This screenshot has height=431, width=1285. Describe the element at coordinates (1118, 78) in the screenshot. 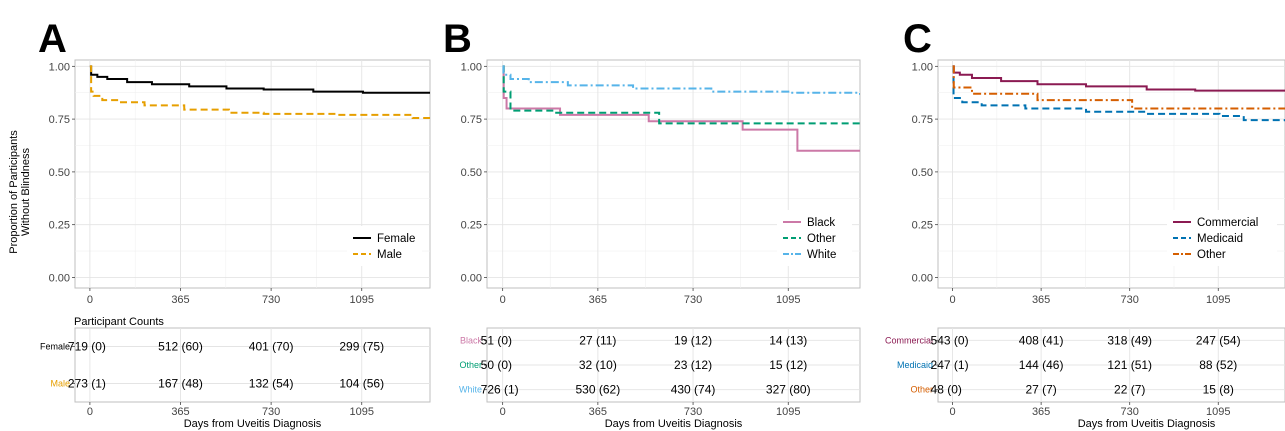

I see `curve-commercial` at that location.